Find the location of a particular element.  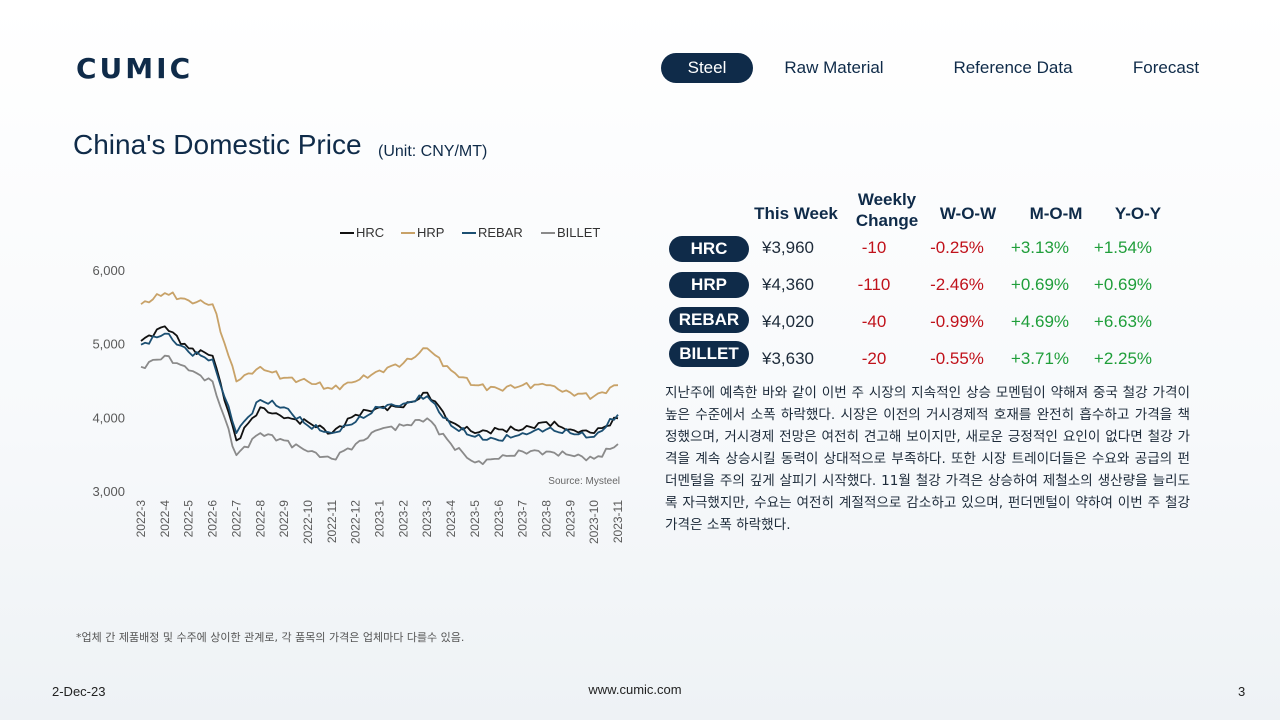

y-tick-label: 5,000 is located at coordinates (108, 344).